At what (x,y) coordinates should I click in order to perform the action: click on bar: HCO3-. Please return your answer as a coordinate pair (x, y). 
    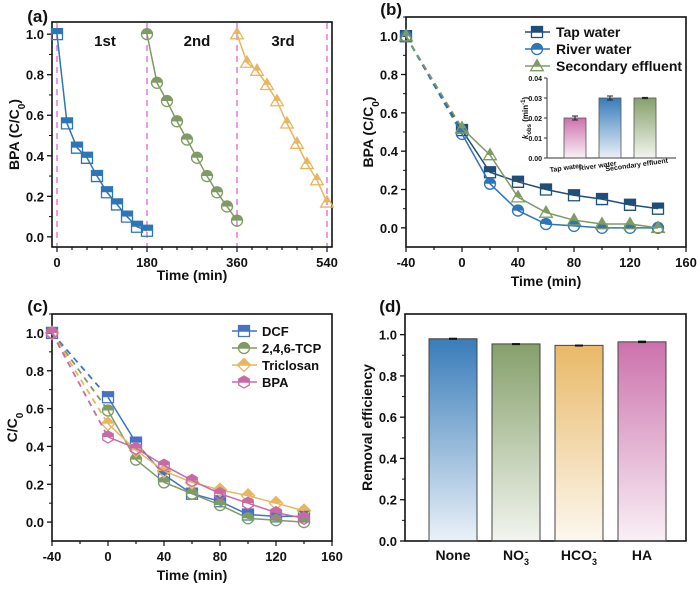
    Looking at the image, I should click on (579, 455).